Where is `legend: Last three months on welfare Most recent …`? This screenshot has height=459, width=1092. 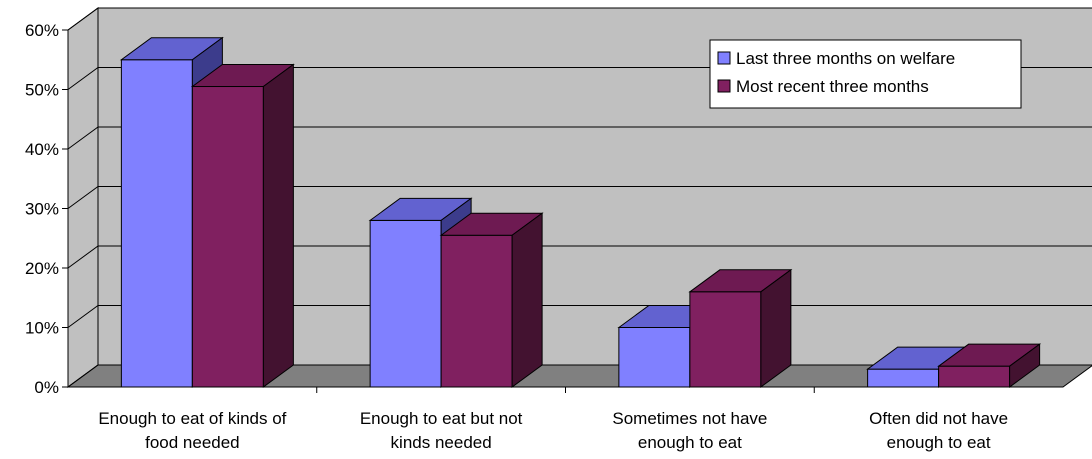 legend: Last three months on welfare Most recent … is located at coordinates (865, 74).